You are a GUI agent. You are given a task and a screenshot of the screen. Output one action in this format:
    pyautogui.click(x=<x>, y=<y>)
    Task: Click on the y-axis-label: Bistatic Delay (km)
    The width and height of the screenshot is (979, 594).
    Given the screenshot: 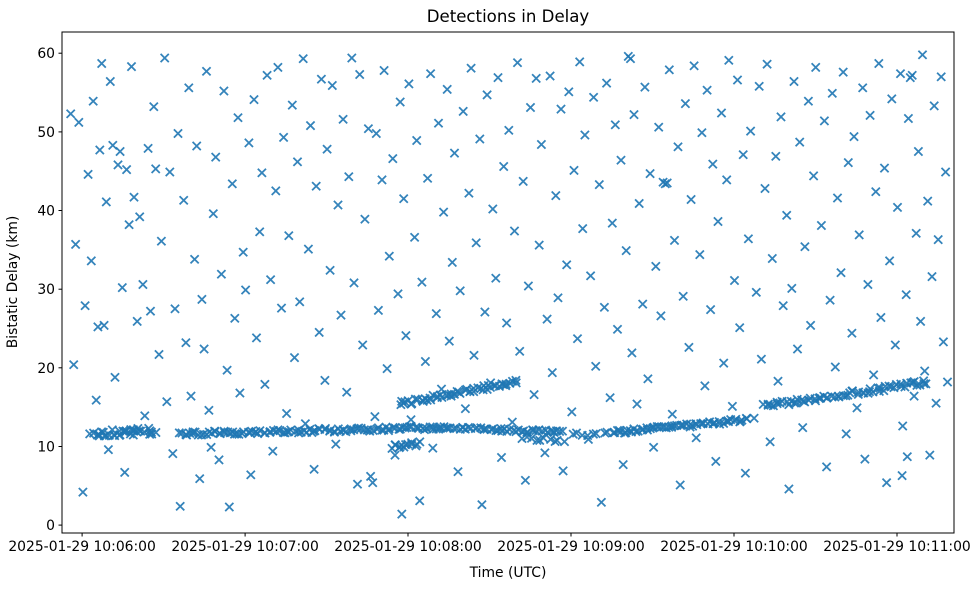 What is the action you would take?
    pyautogui.click(x=13, y=282)
    